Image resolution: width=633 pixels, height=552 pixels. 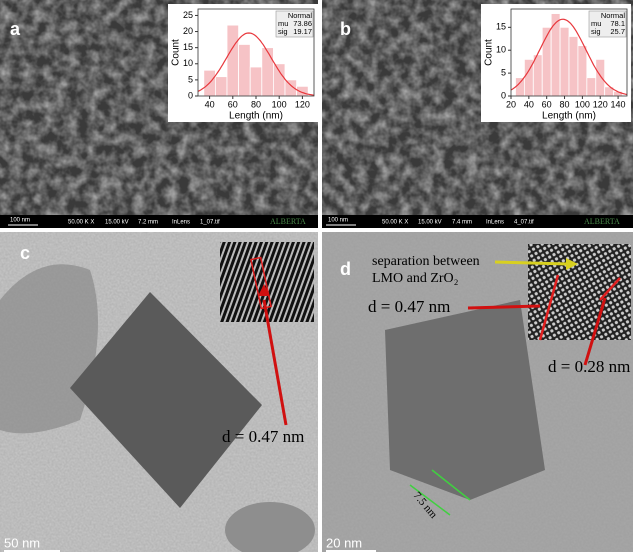 I want to click on legend-value: 25.7, so click(x=617, y=31).